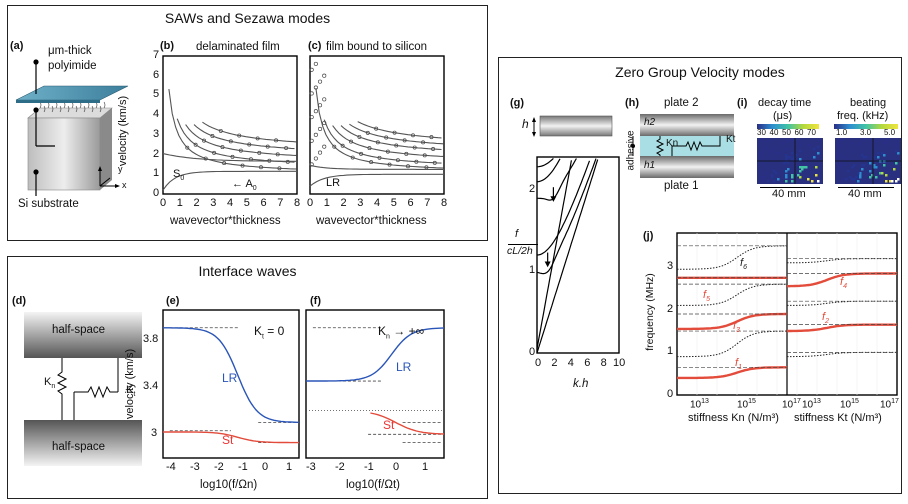 The width and height of the screenshot is (908, 504). I want to click on x-tick-label: 2, so click(196, 203).